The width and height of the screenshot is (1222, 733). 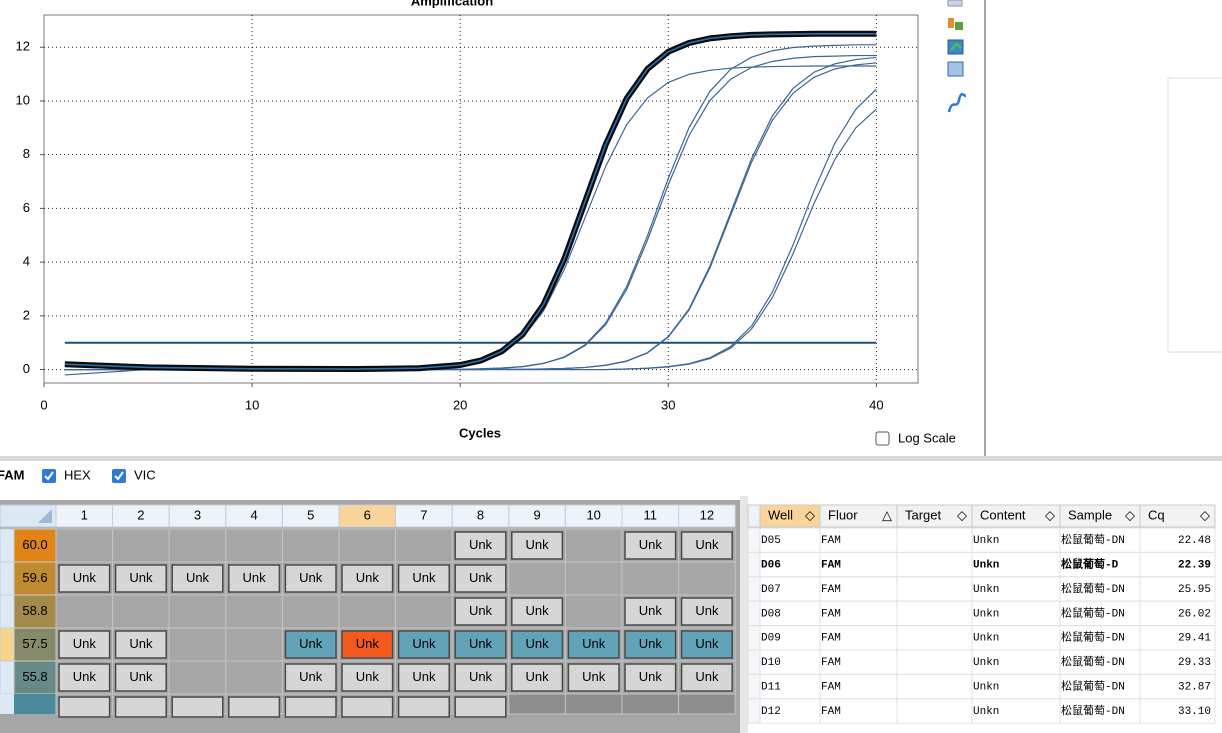 I want to click on table-cell-text: D08, so click(x=771, y=614).